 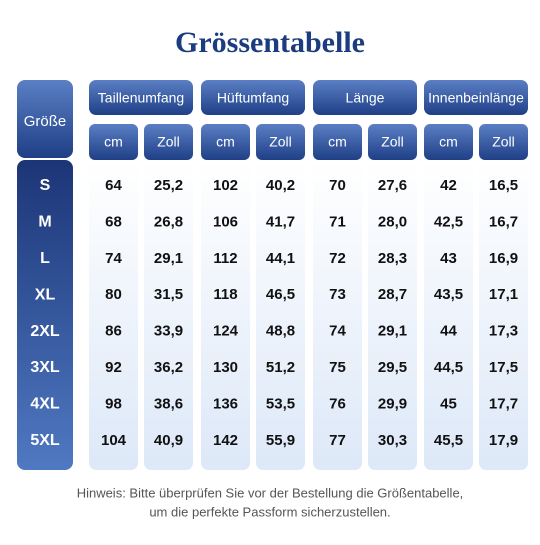 I want to click on cell: 70, so click(x=337, y=185).